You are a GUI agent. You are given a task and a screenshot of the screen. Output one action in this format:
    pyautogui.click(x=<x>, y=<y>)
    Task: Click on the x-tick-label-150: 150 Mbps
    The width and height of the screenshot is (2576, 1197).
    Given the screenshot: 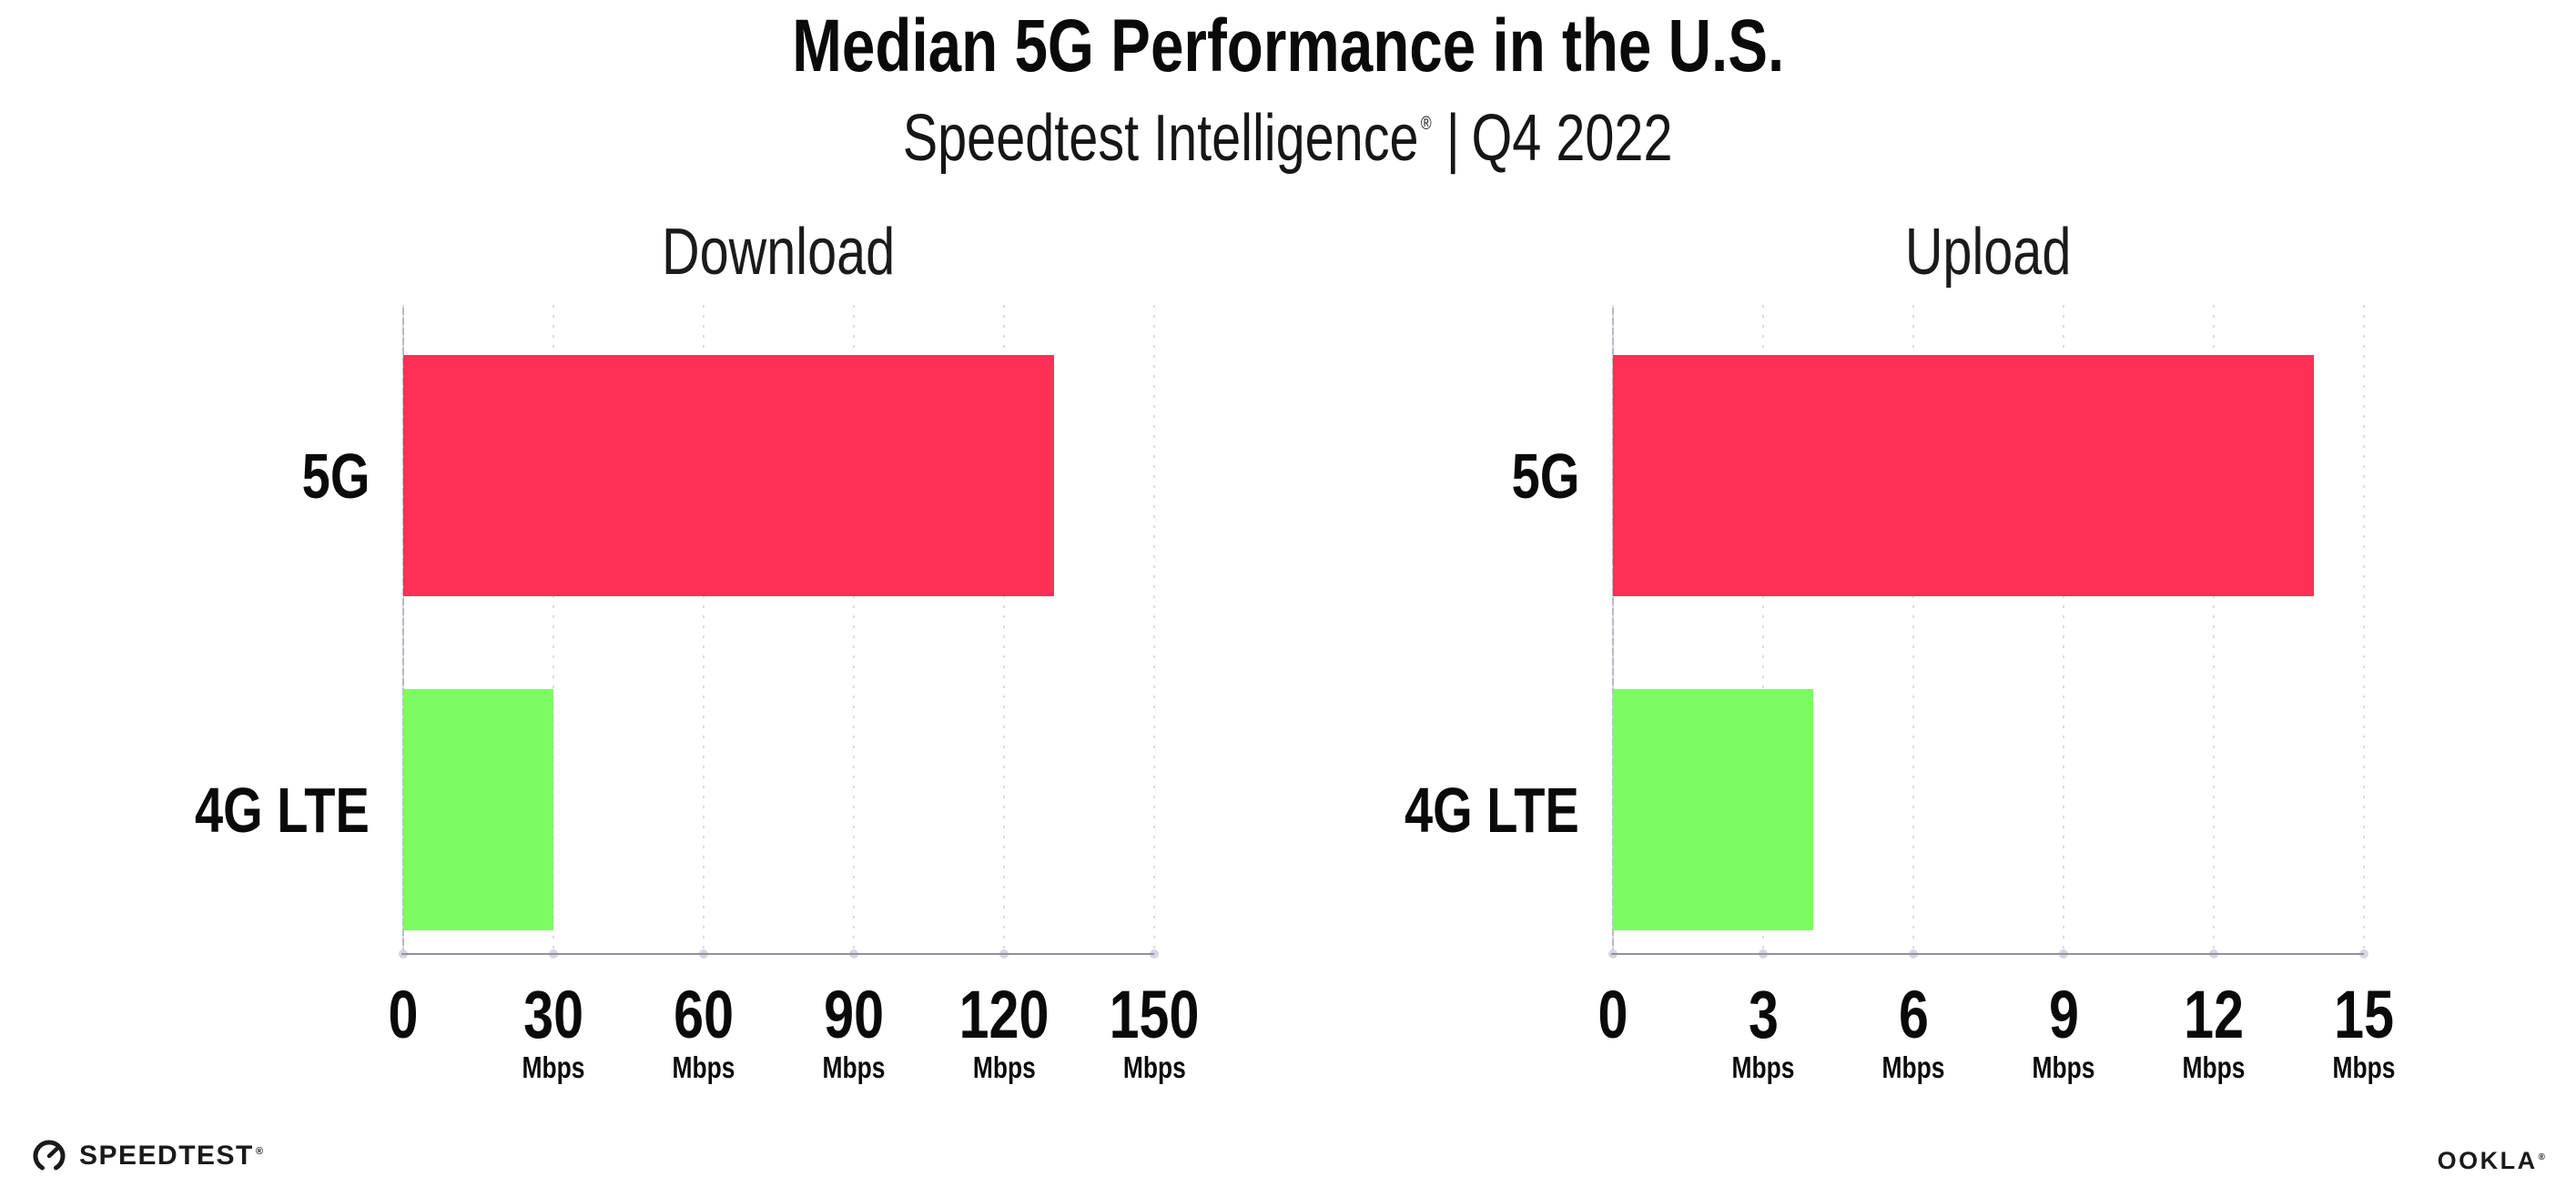 What is the action you would take?
    pyautogui.click(x=1154, y=1019)
    